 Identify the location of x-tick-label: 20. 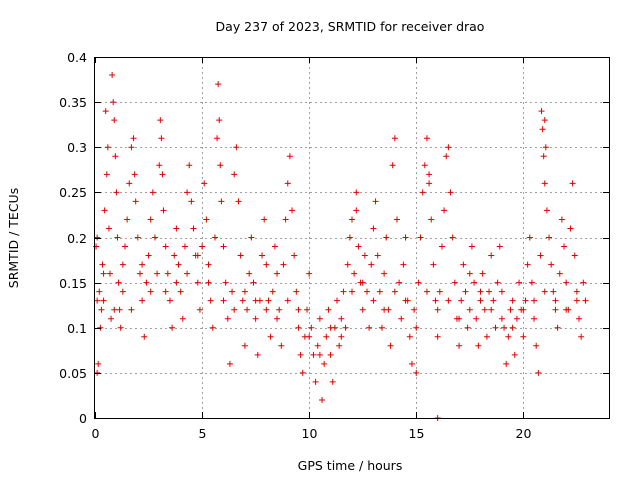
(524, 433).